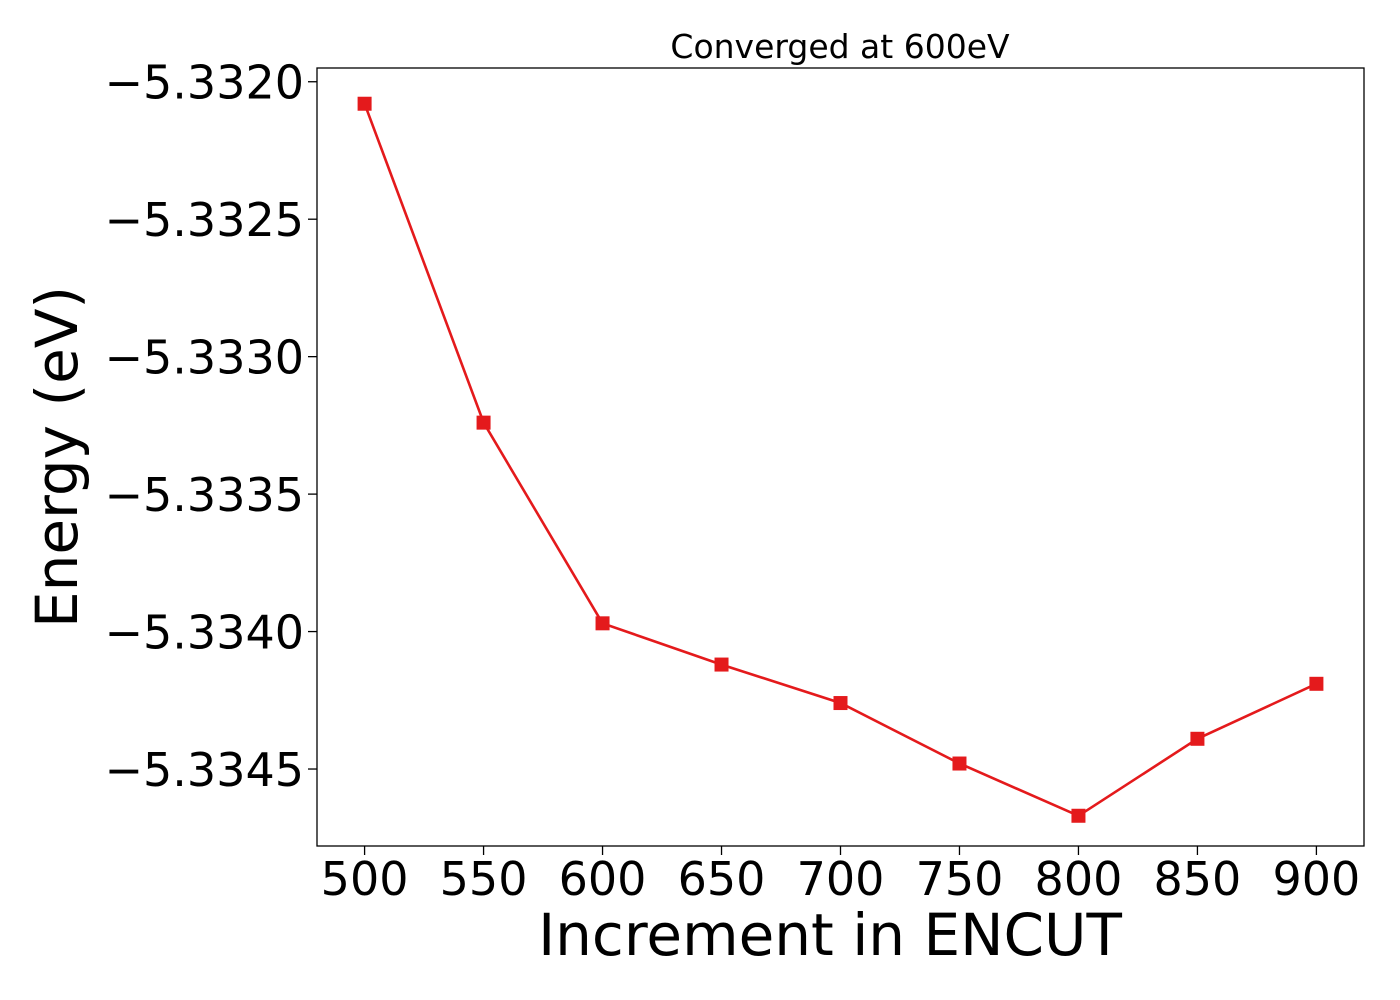 Image resolution: width=1400 pixels, height=1000 pixels. I want to click on x-tick-label: 600, so click(603, 879).